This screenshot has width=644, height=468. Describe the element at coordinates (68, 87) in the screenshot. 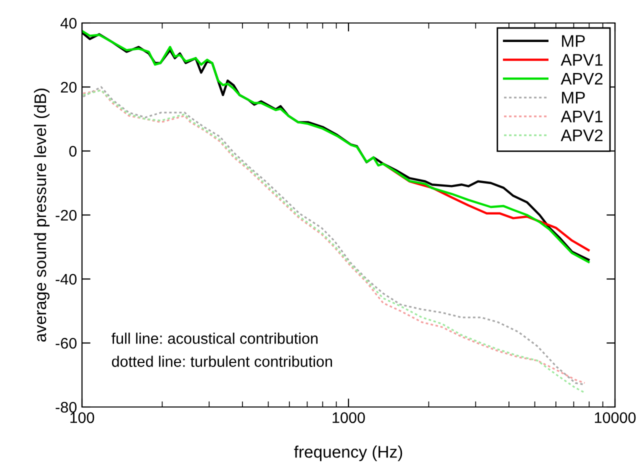

I see `y-tick-label: 20` at that location.